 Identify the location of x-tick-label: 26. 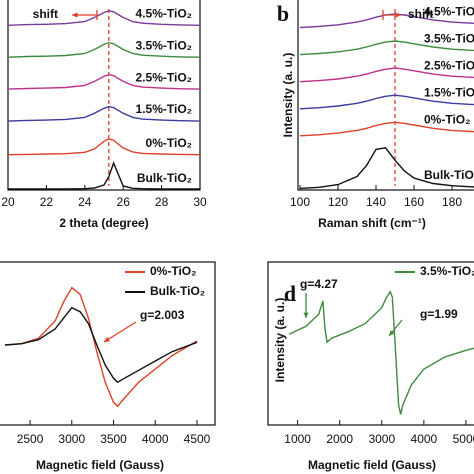
(124, 202).